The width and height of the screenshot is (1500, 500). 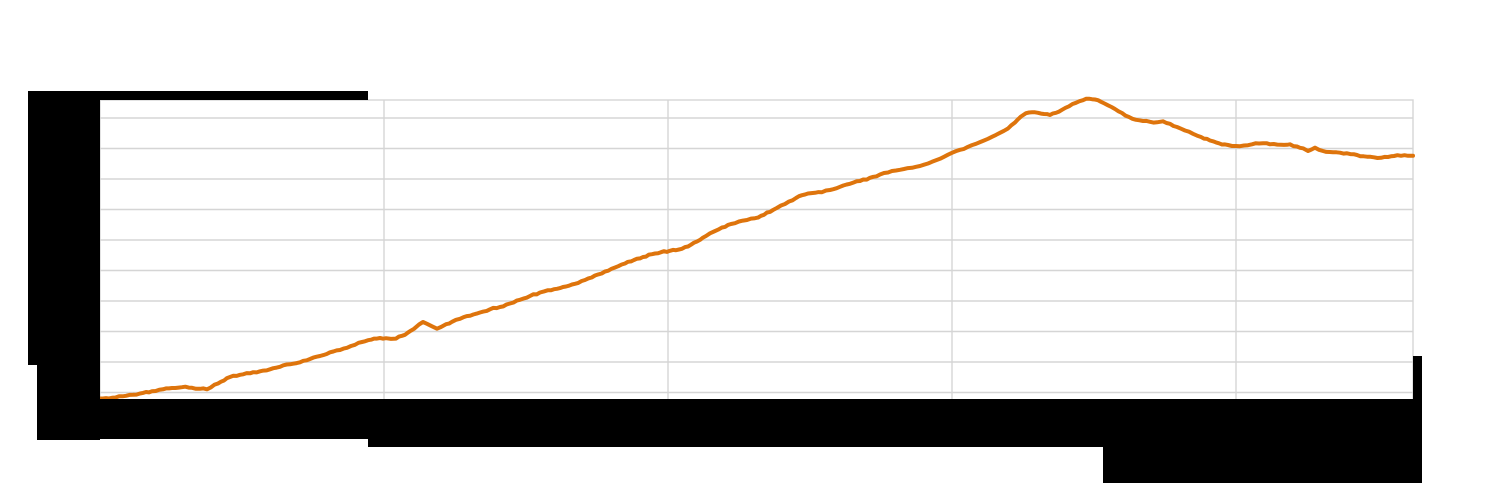 What do you see at coordinates (202, 419) in the screenshot?
I see `redacted-x-axis-labels-left` at bounding box center [202, 419].